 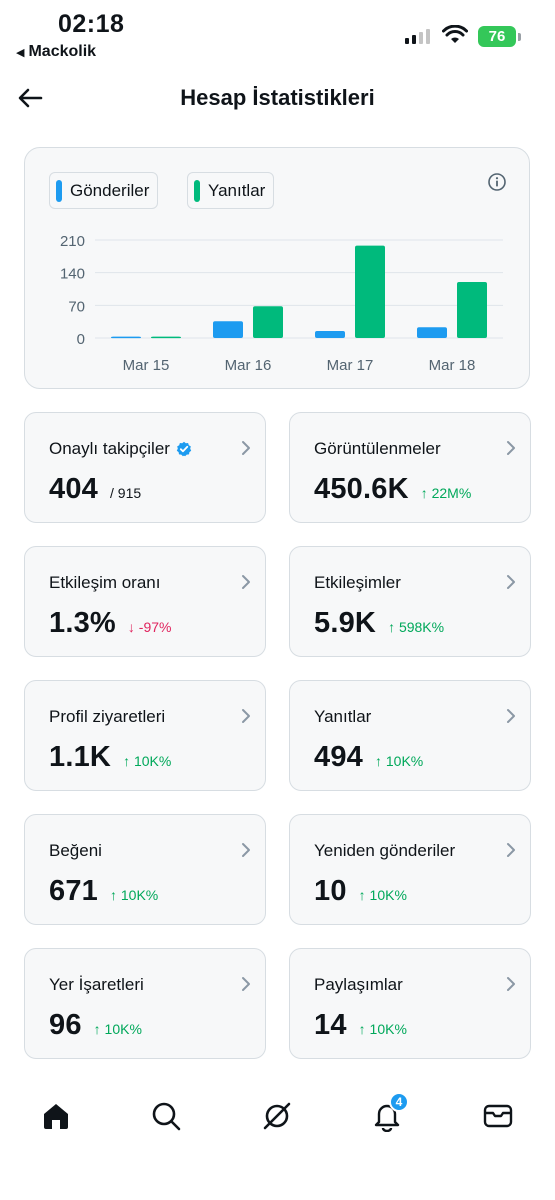 What do you see at coordinates (237, 190) in the screenshot?
I see `legend-label: Yanıtlar` at bounding box center [237, 190].